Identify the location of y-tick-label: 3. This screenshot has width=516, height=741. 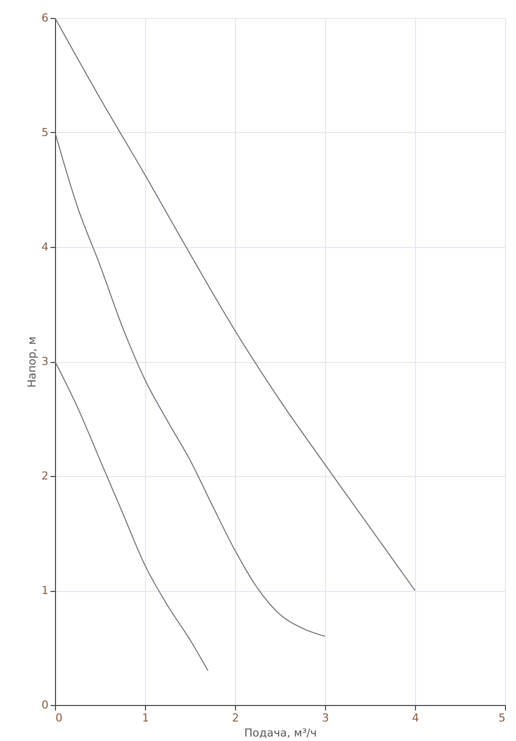
(45, 361).